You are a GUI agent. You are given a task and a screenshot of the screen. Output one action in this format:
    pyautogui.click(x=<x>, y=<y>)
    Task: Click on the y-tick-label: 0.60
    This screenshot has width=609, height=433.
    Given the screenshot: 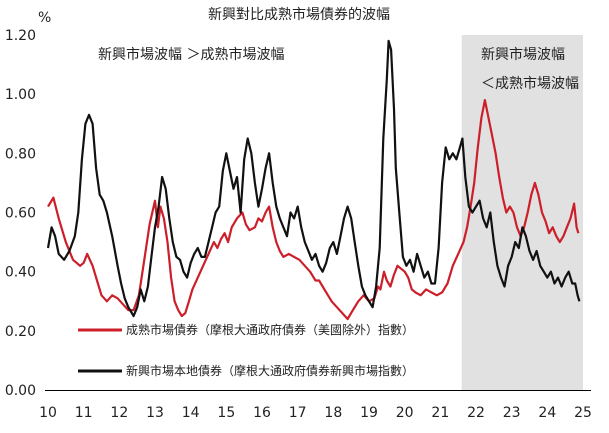 What is the action you would take?
    pyautogui.click(x=20, y=214)
    